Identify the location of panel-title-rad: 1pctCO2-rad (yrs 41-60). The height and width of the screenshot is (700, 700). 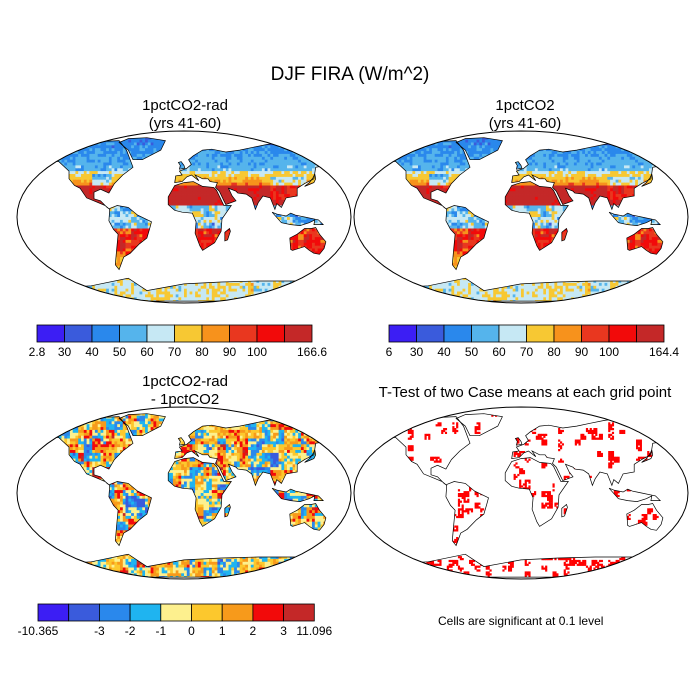
(185, 115).